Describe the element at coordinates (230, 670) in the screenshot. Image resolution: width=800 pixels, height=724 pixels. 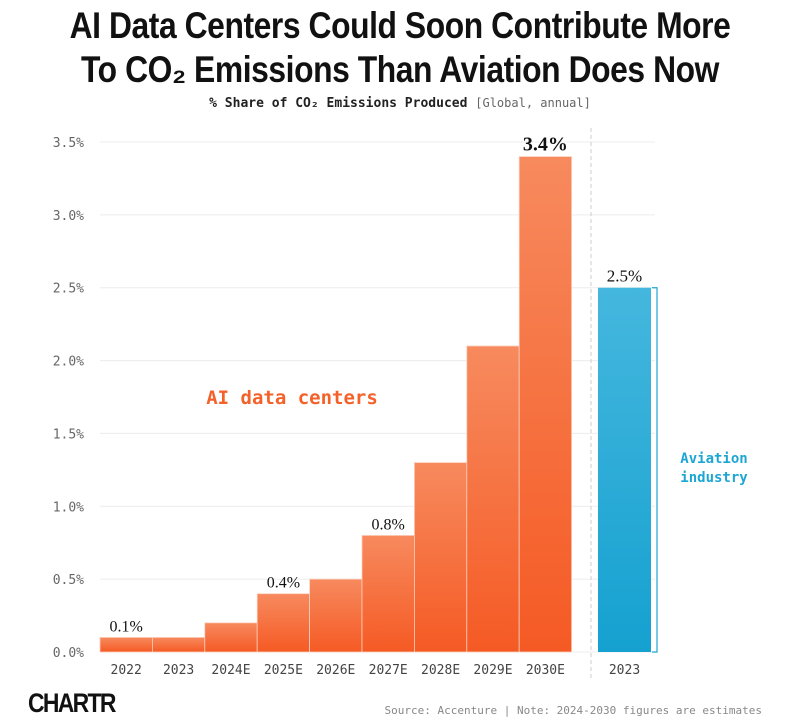
I see `x-tick-label: 2024E` at that location.